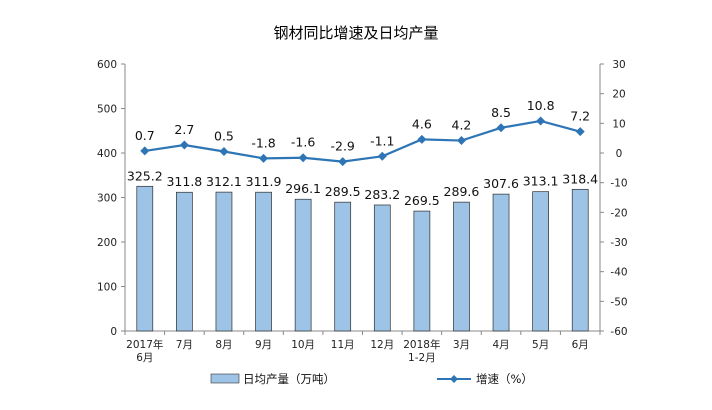 This screenshot has width=712, height=410. What do you see at coordinates (355, 33) in the screenshot?
I see `chart-title: 钢材同比增速及日均产量` at bounding box center [355, 33].